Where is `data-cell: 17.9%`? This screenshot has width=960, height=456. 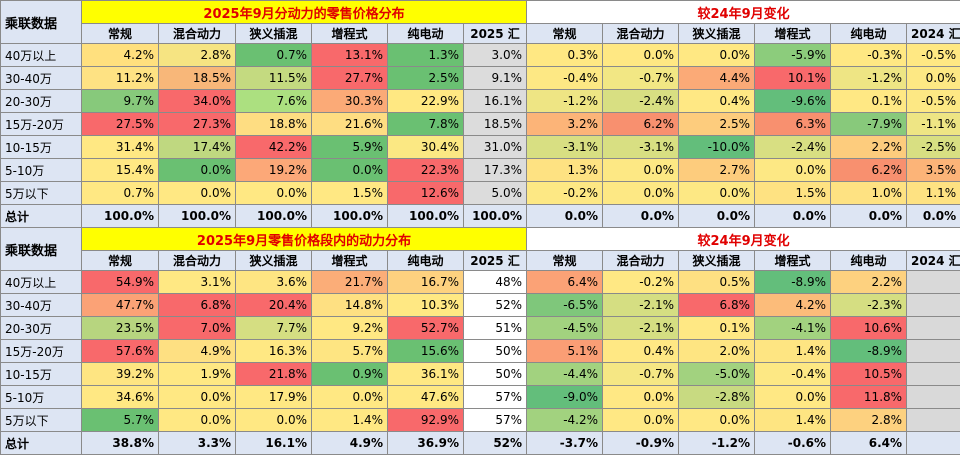
data-cell: 17.9% is located at coordinates (273, 397).